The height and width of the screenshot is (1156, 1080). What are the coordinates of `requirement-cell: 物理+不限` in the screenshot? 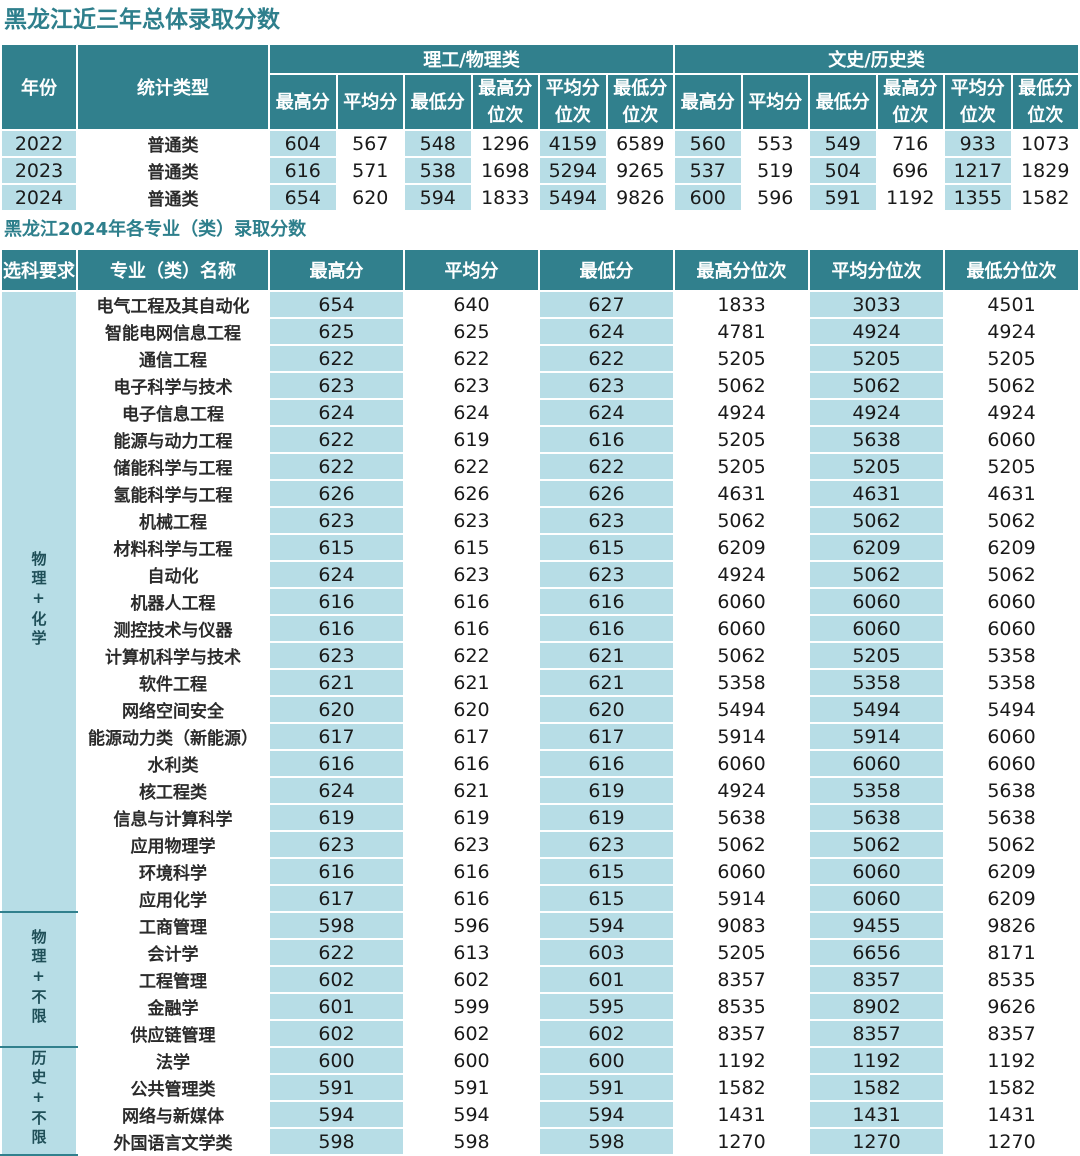 It's located at (39, 979).